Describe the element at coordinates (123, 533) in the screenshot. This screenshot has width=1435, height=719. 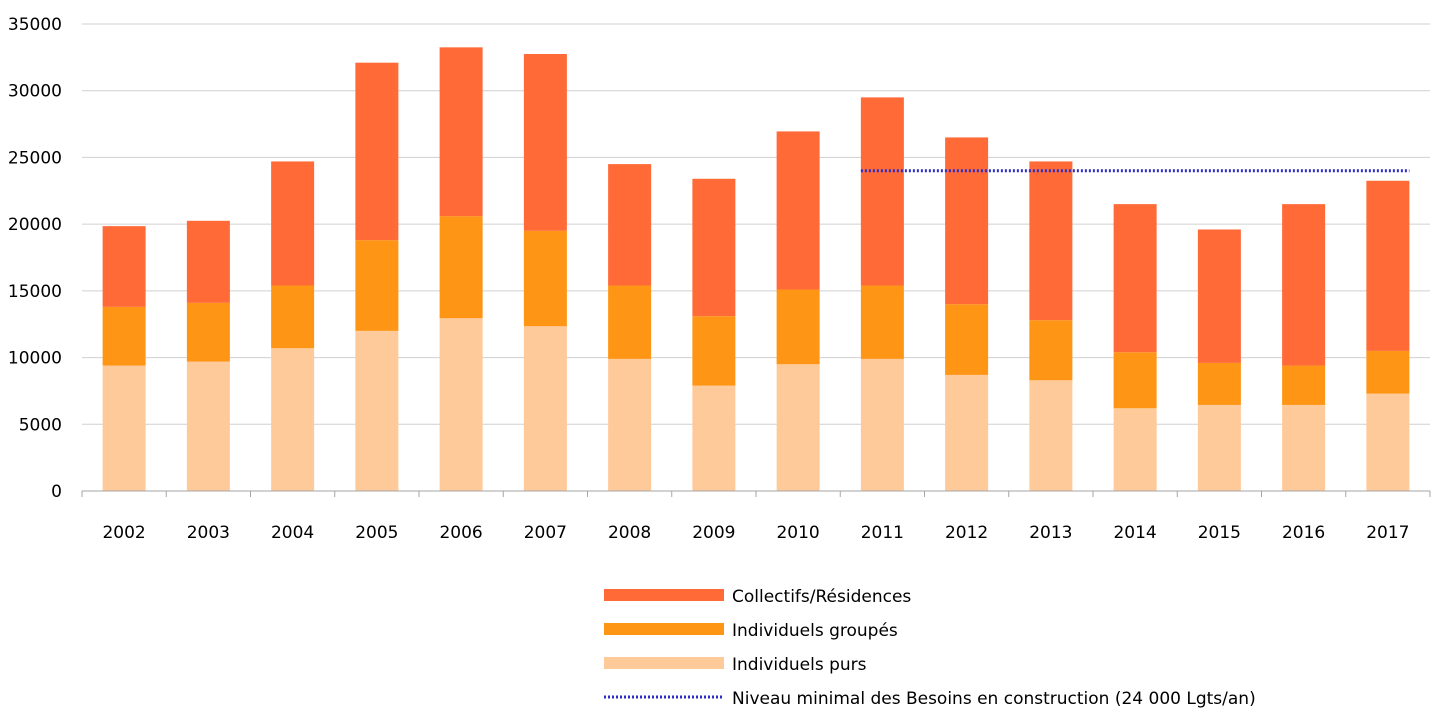
I see `x-tick-label: 2002` at that location.